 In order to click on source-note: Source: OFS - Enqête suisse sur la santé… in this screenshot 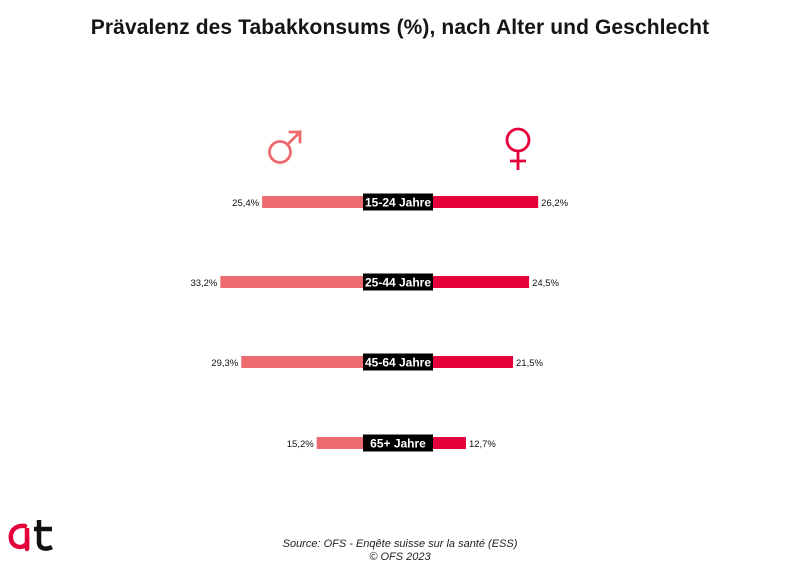, I will do `click(400, 544)`.